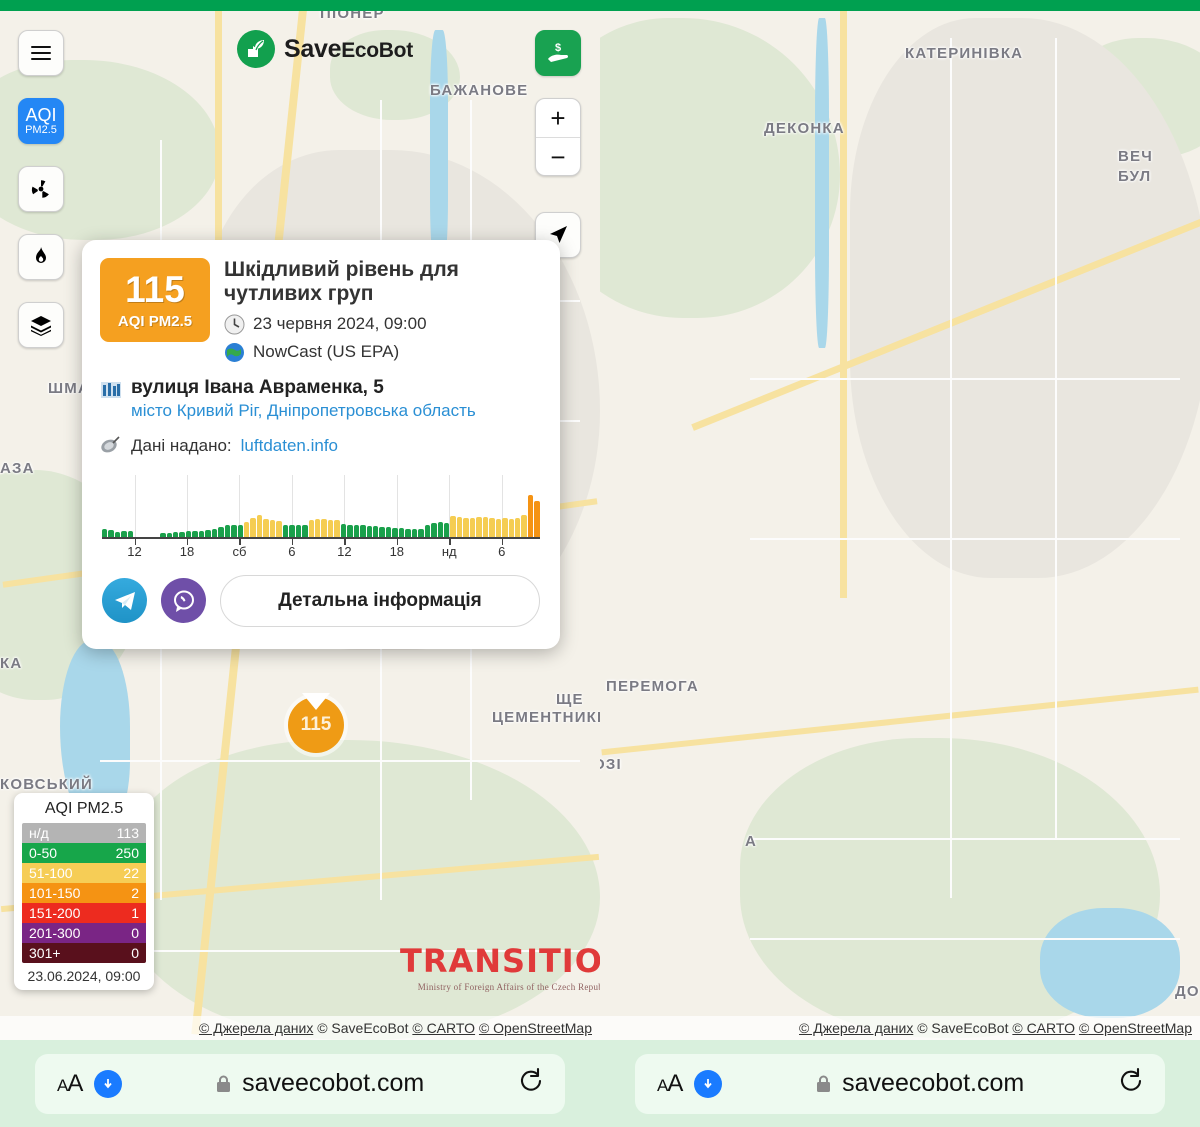 This screenshot has height=1127, width=1200. I want to click on chart-tick-label: сб, so click(239, 551).